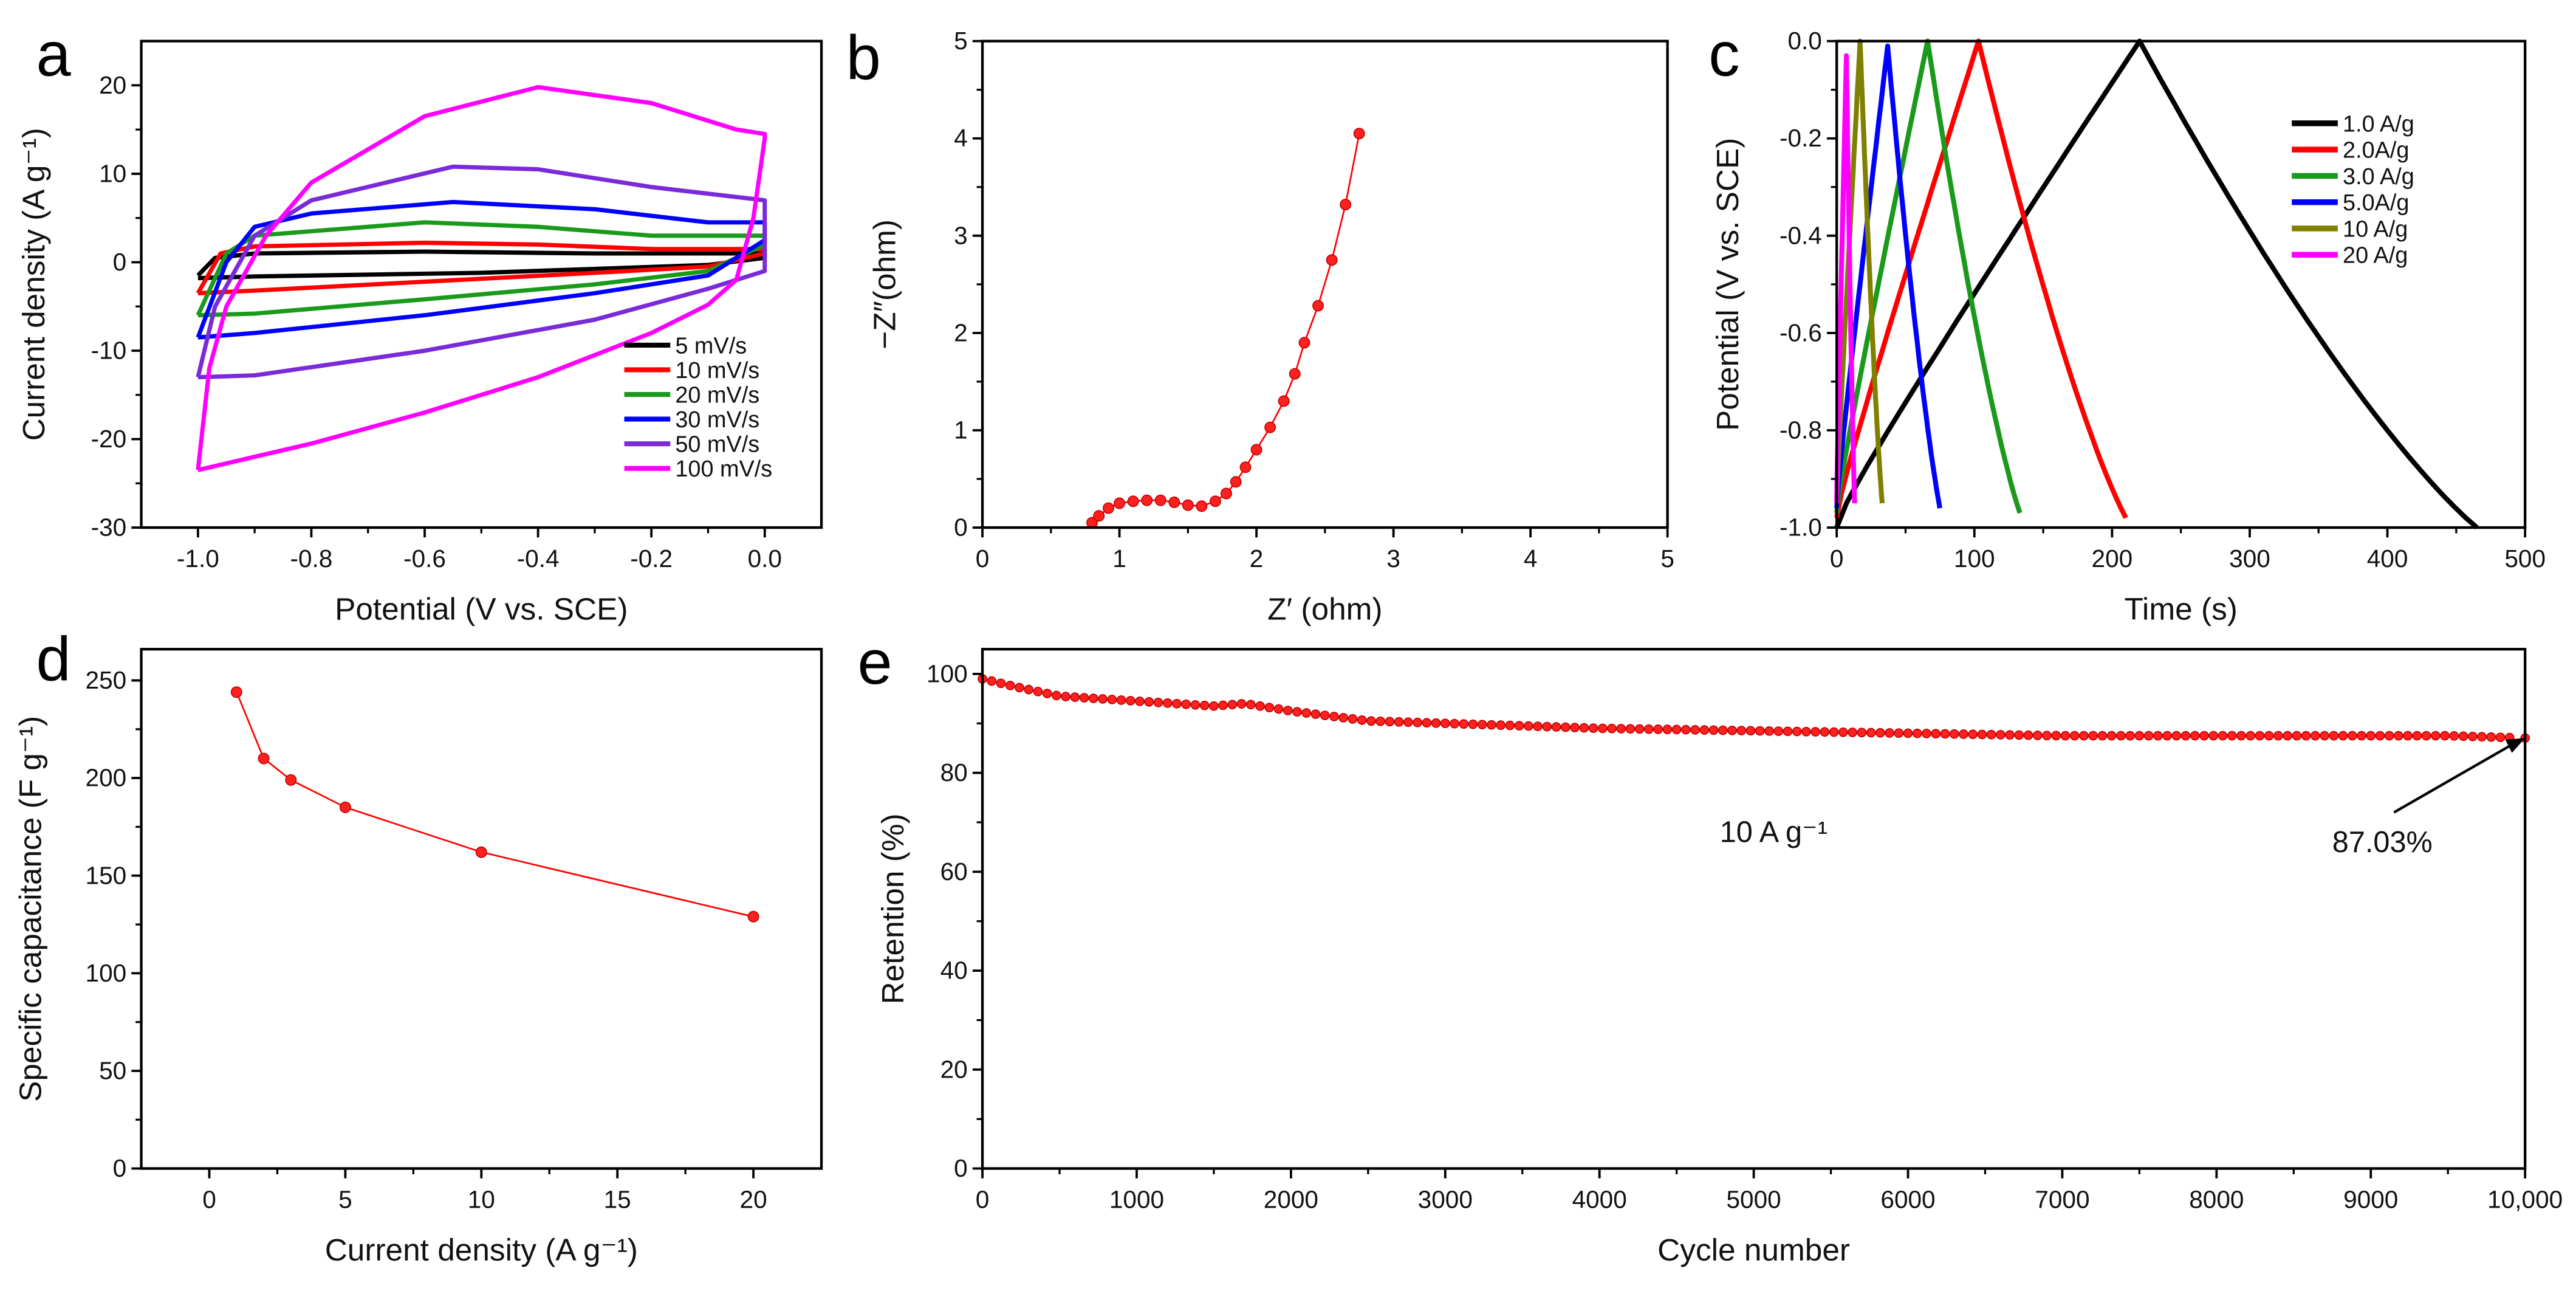 Image resolution: width=2576 pixels, height=1300 pixels. Describe the element at coordinates (1801, 430) in the screenshot. I see `y-tick-label: -0.8` at that location.